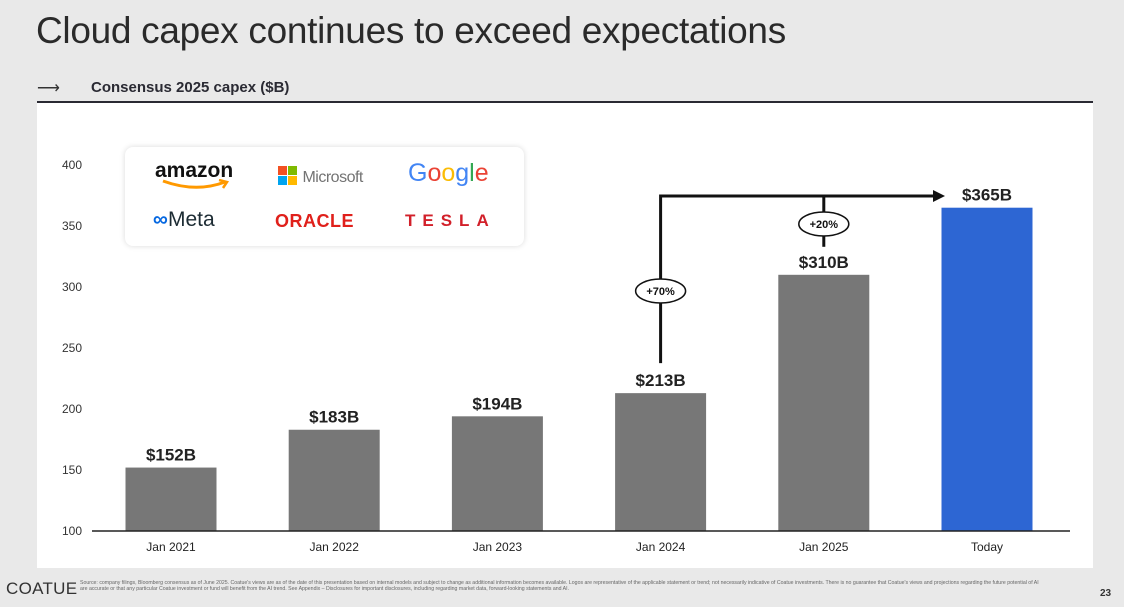  What do you see at coordinates (72, 287) in the screenshot?
I see `y-tick-label: 300` at bounding box center [72, 287].